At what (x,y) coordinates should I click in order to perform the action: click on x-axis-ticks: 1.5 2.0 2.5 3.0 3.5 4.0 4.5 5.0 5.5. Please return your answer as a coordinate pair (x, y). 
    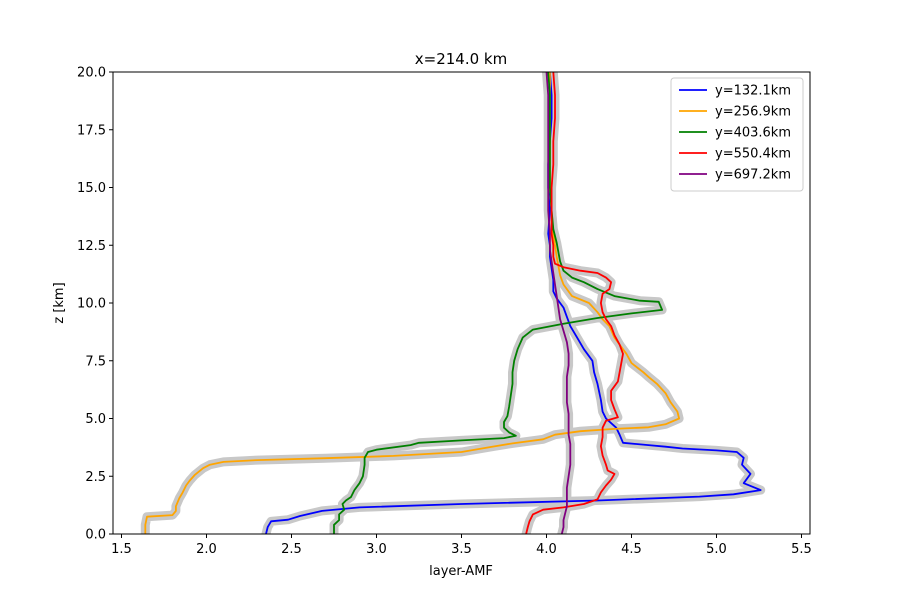
    Looking at the image, I should click on (461, 545).